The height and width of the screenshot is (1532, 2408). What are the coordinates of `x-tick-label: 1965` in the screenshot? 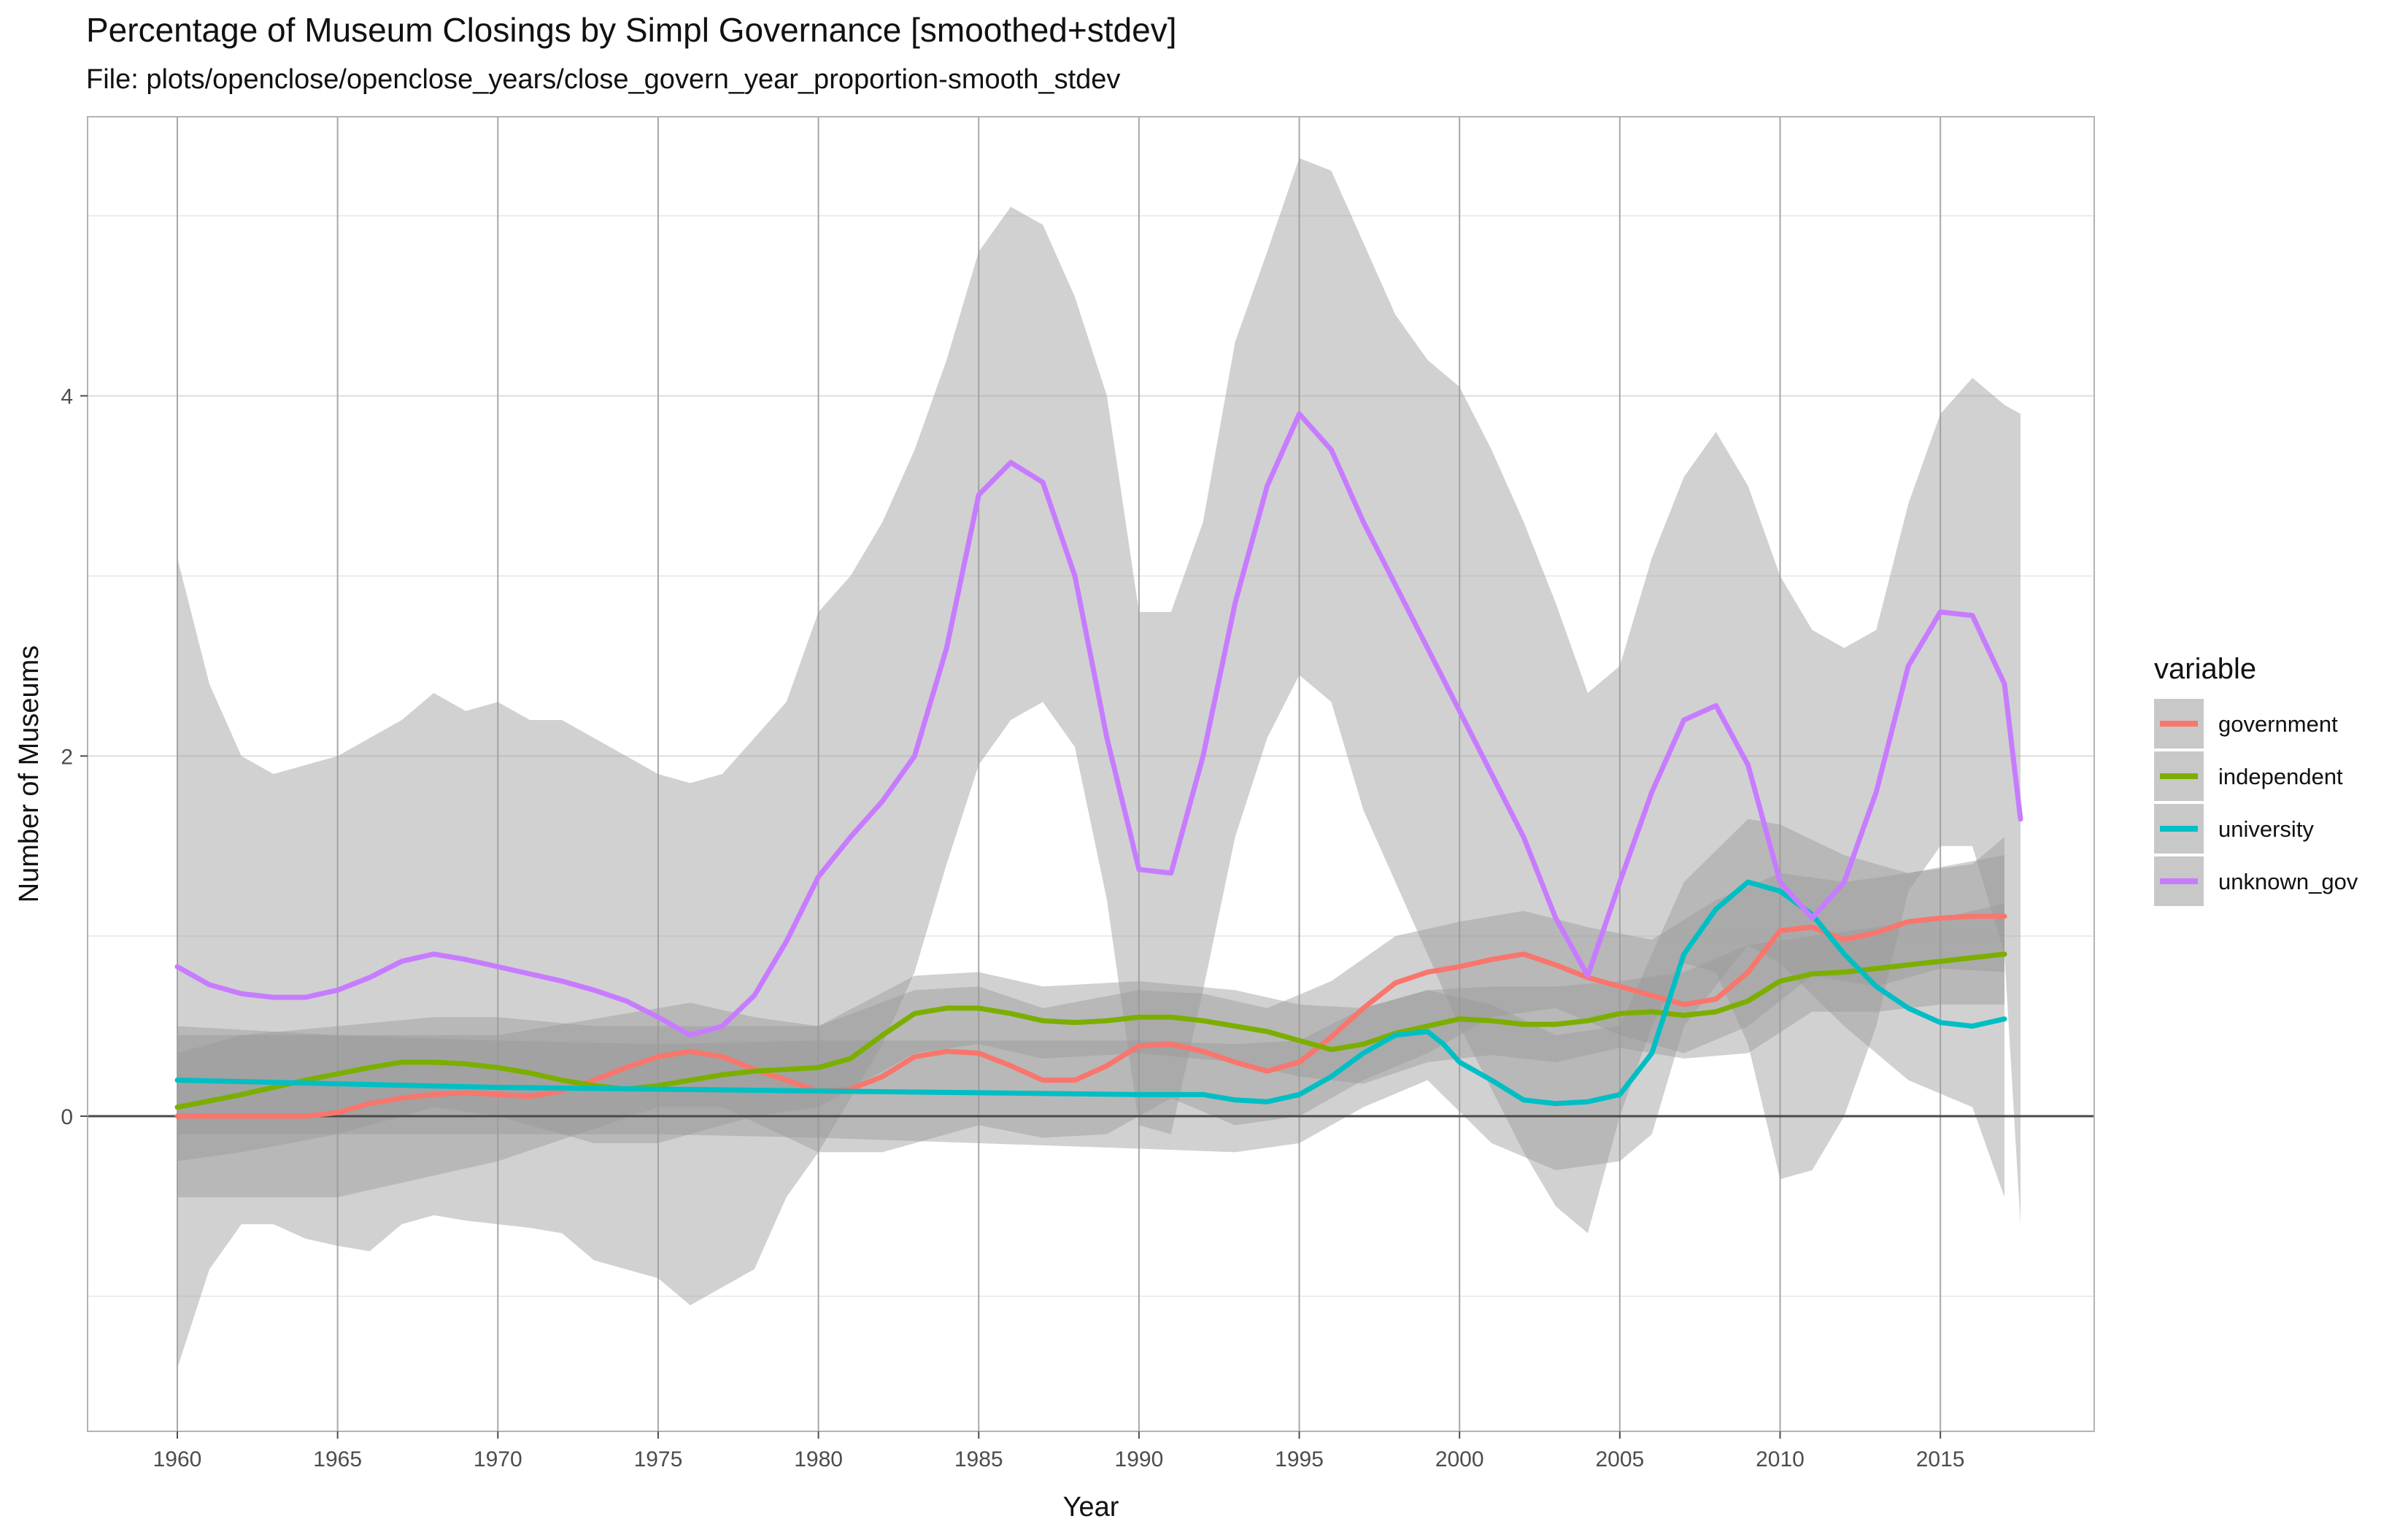 It's located at (337, 1459).